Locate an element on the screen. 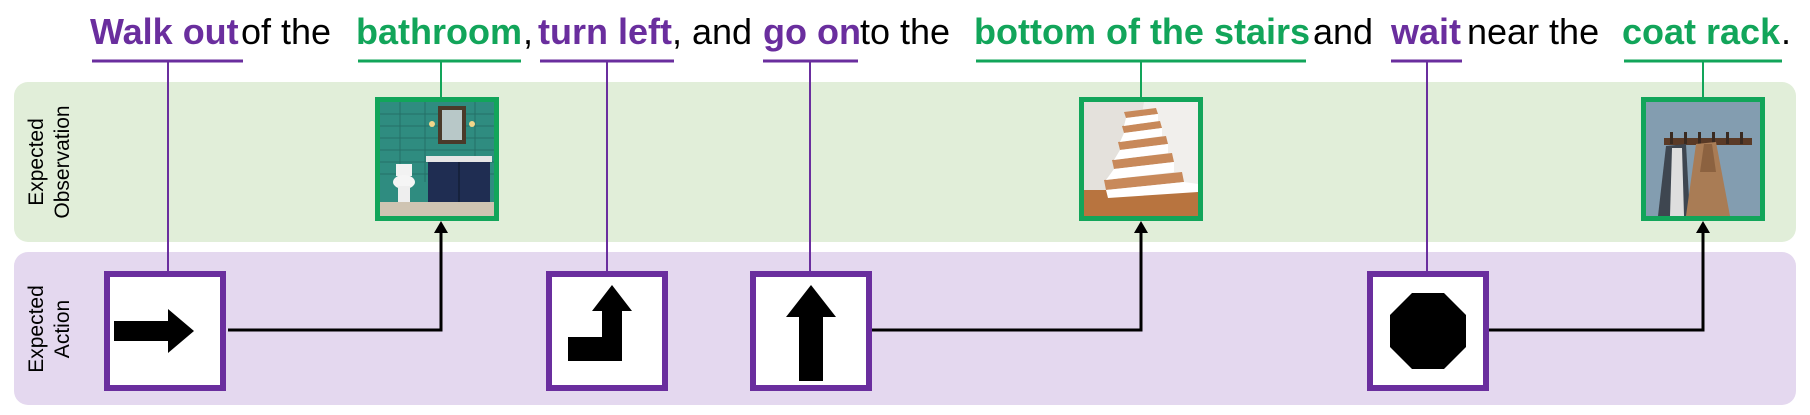 The width and height of the screenshot is (1810, 415). coat-rack-photo is located at coordinates (1703, 159).